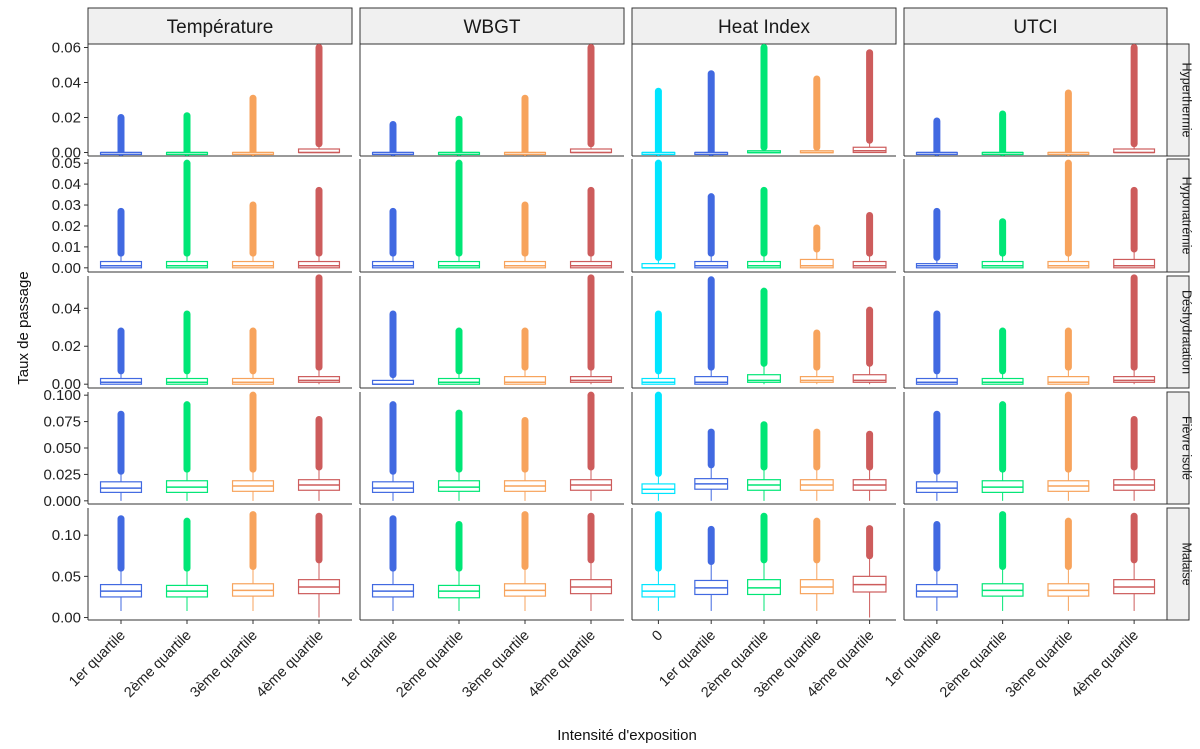 This screenshot has height=749, width=1200. Describe the element at coordinates (492, 332) in the screenshot. I see `panel-deshydratation-wbgt` at that location.